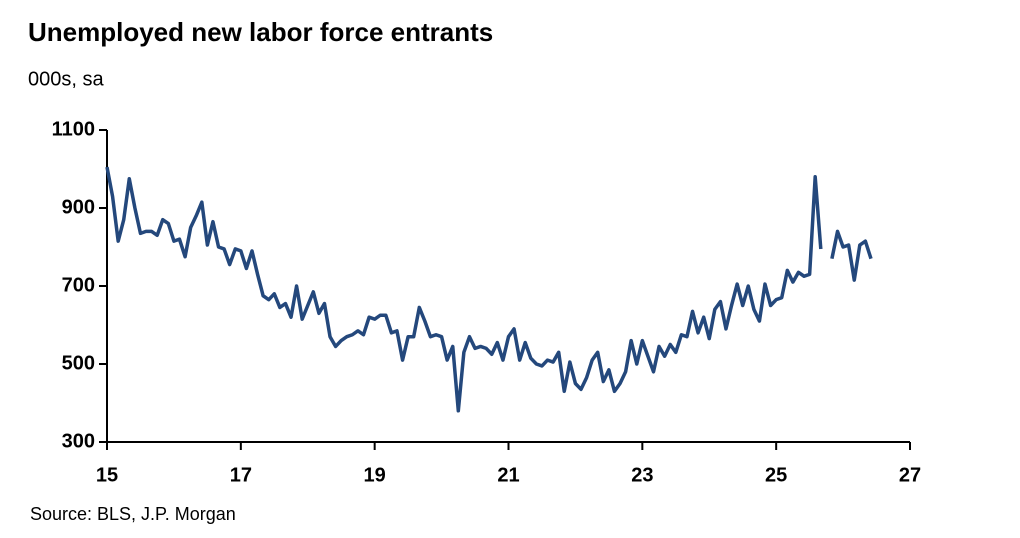 Image resolution: width=1020 pixels, height=538 pixels. What do you see at coordinates (78, 207) in the screenshot?
I see `y-tick-label: 900` at bounding box center [78, 207].